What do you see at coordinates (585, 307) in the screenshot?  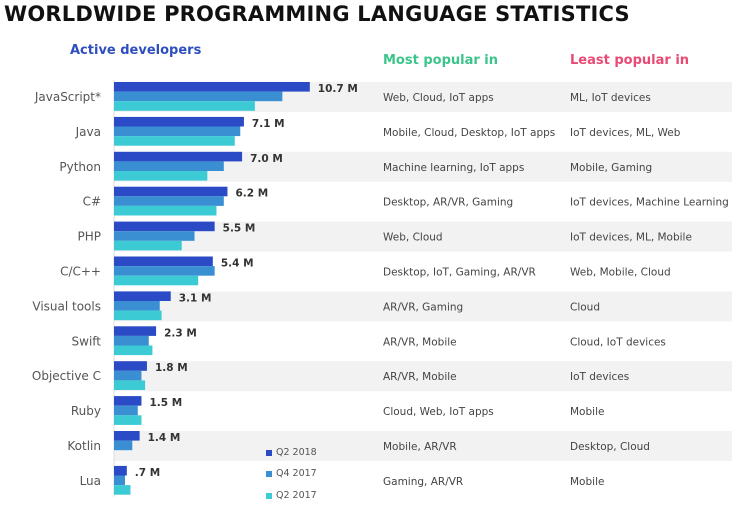 I see `least-popular-cell: Cloud` at bounding box center [585, 307].